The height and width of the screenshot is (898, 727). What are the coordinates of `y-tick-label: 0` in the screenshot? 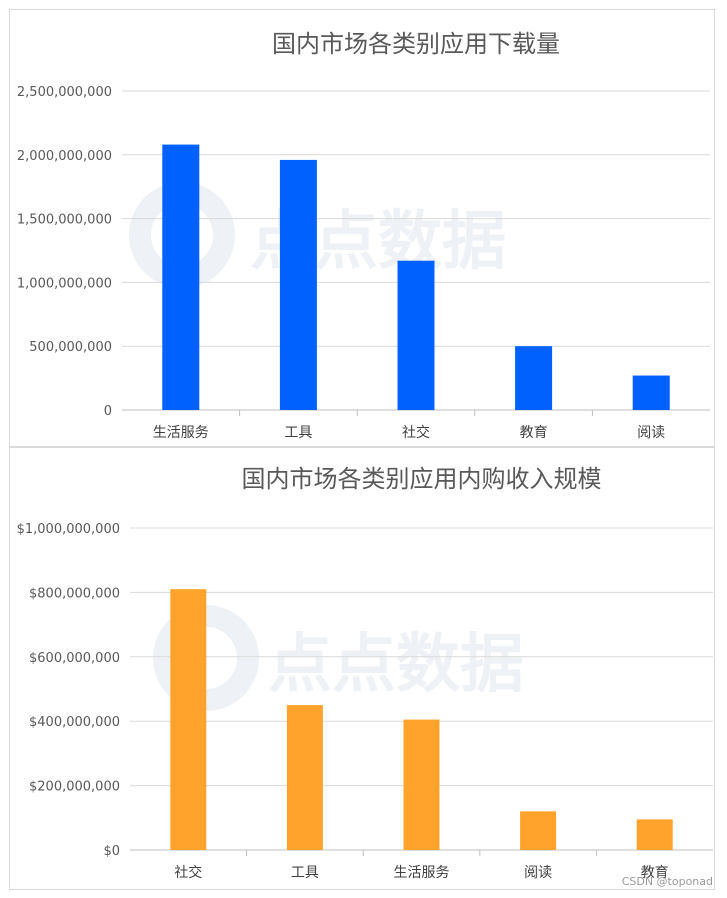 It's located at (108, 411).